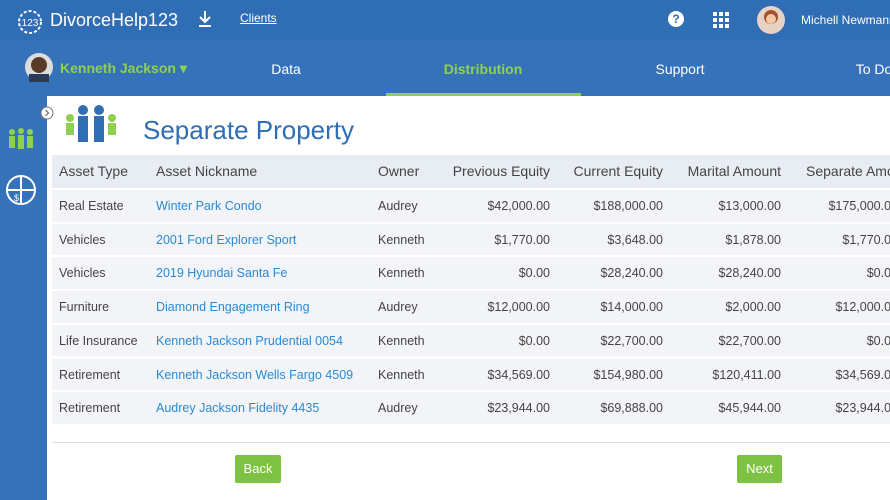 The height and width of the screenshot is (500, 890). What do you see at coordinates (98, 340) in the screenshot?
I see `table-cell: Life Insurance` at bounding box center [98, 340].